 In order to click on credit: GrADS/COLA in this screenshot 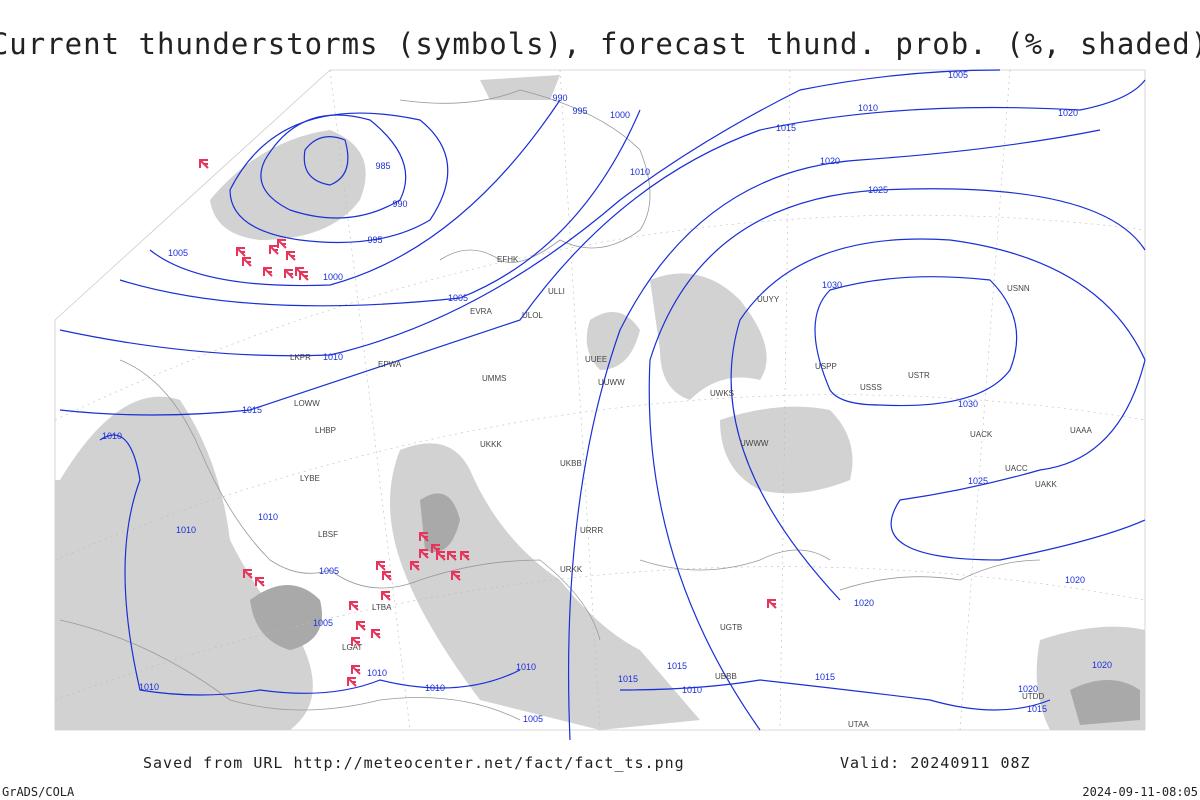, I will do `click(38, 792)`.